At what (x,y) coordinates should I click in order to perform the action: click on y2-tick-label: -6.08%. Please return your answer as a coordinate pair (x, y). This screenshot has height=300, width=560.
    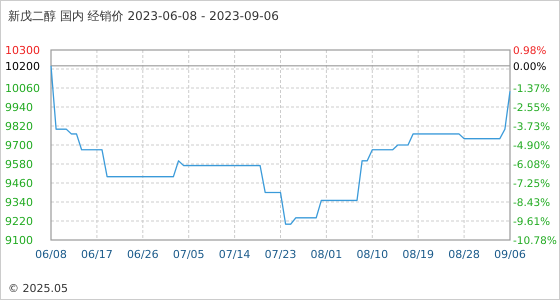
    Looking at the image, I should click on (531, 165).